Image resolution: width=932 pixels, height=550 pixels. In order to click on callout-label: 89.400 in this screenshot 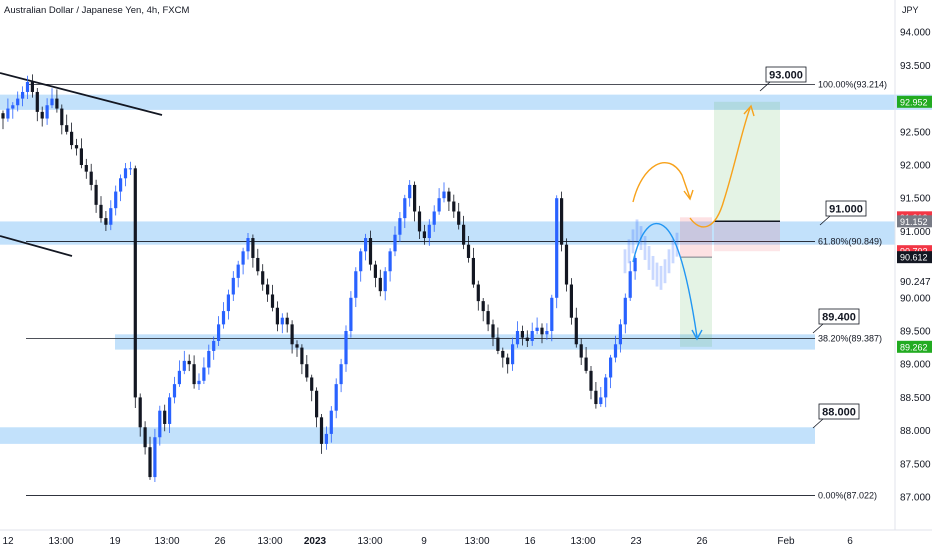, I will do `click(836, 321)`.